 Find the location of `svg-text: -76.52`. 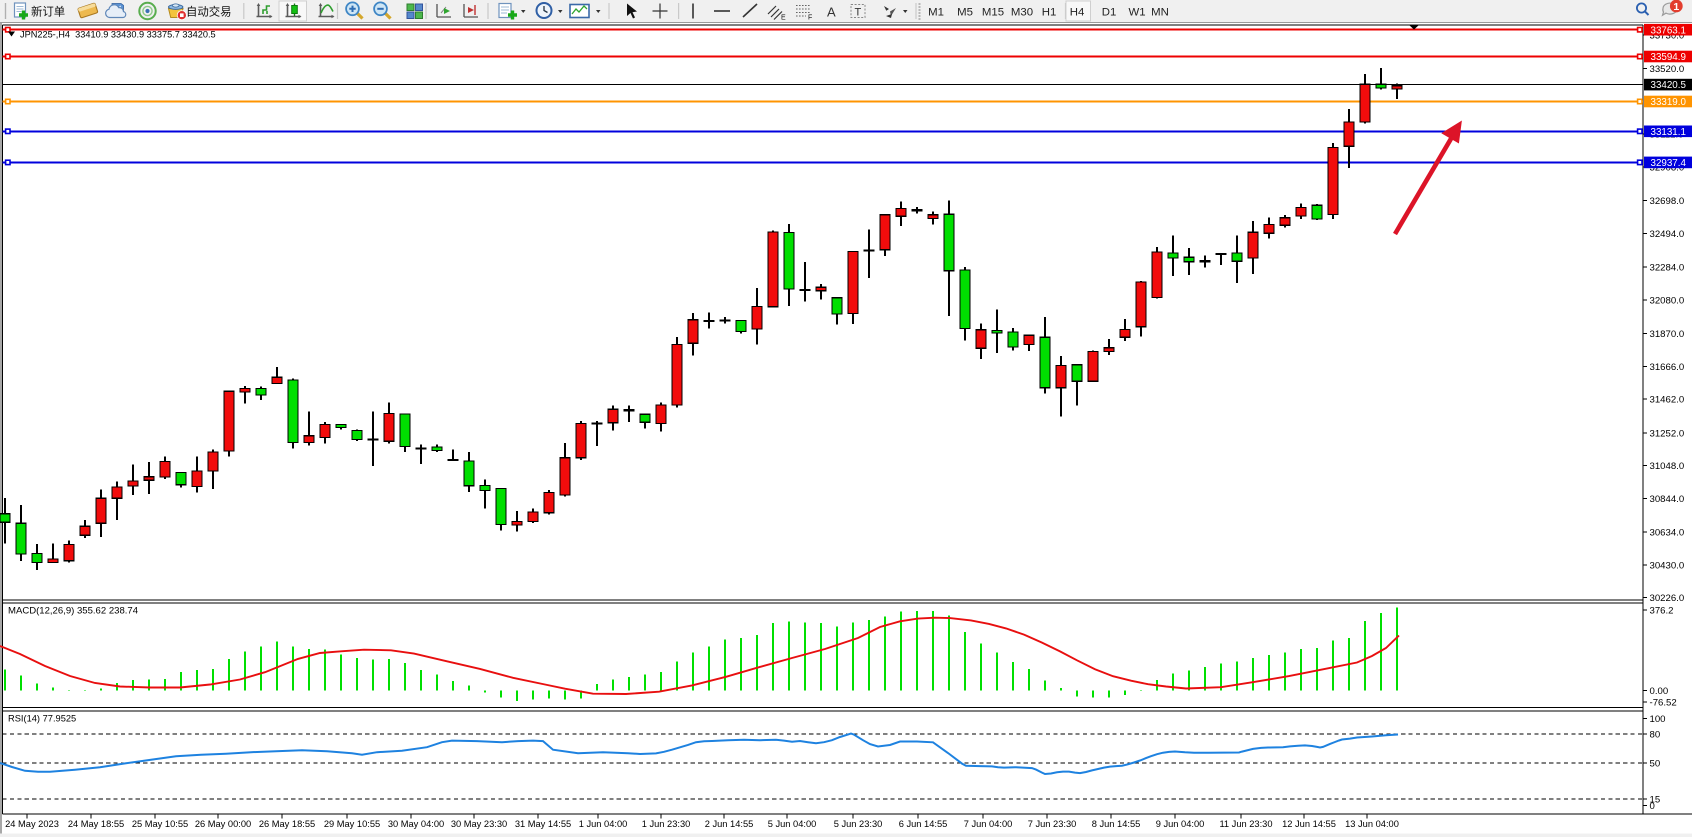

svg-text: -76.52 is located at coordinates (1663, 703).